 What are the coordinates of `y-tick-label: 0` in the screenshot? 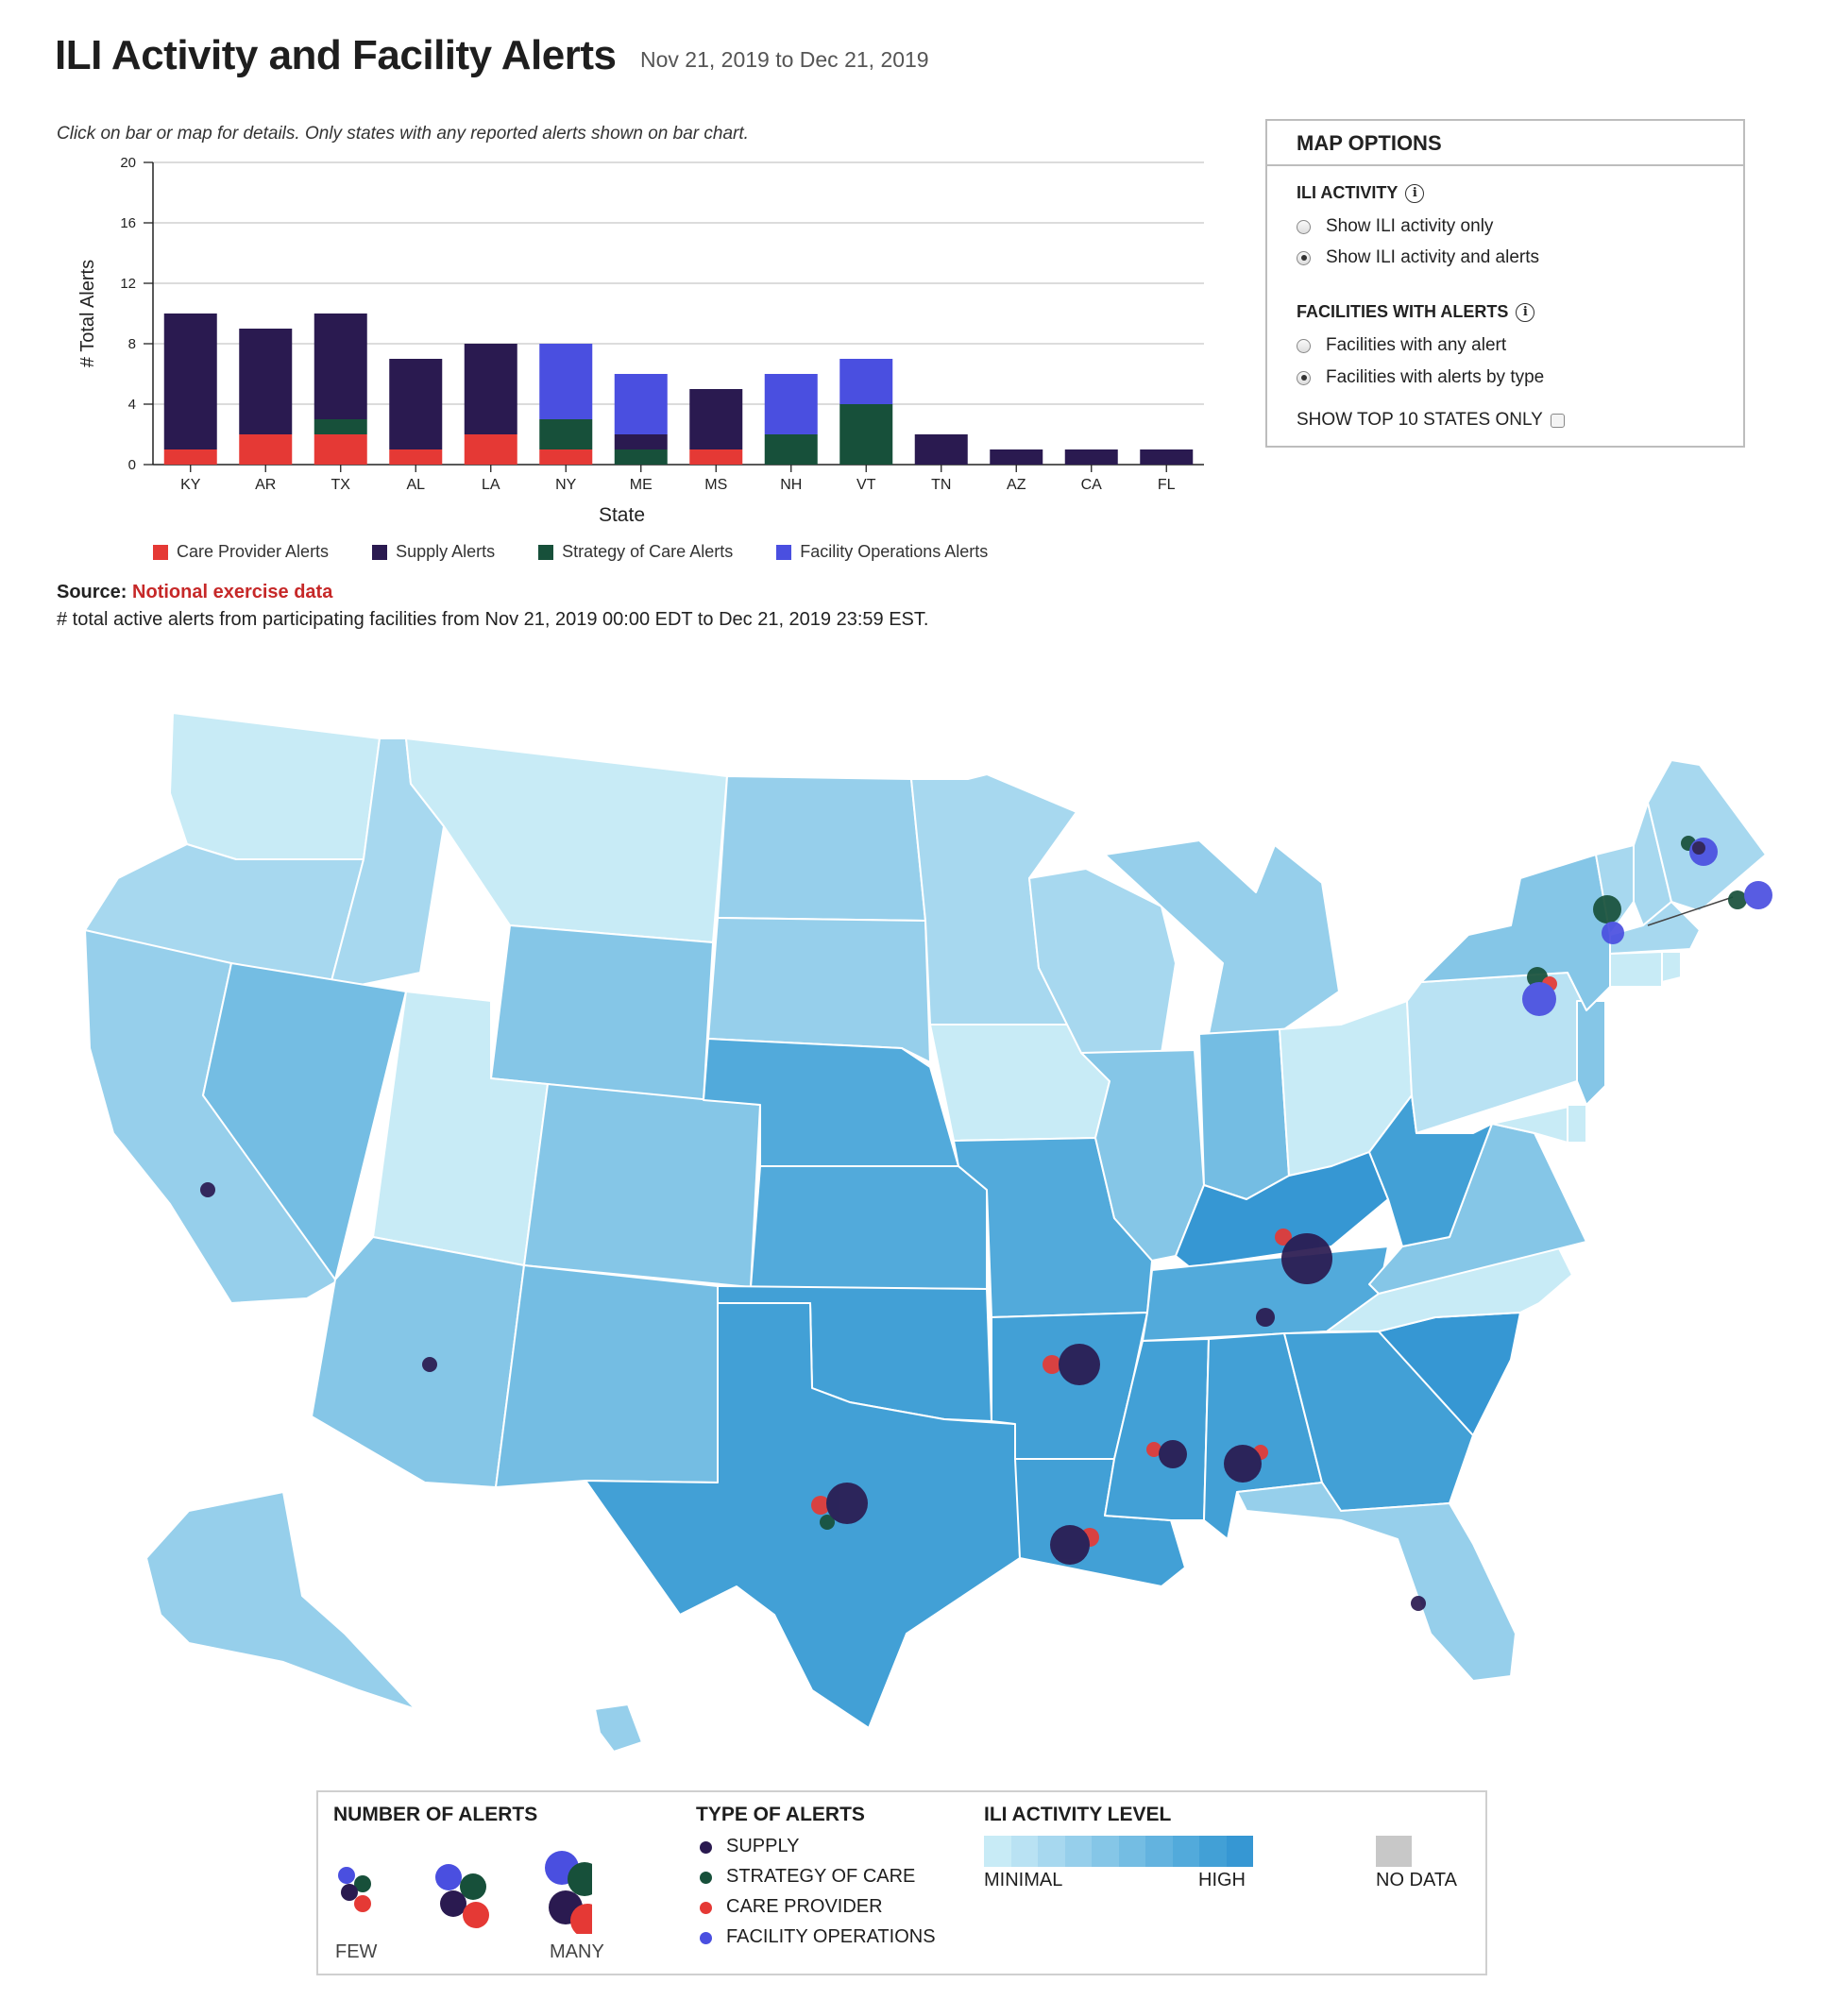 It's located at (132, 465).